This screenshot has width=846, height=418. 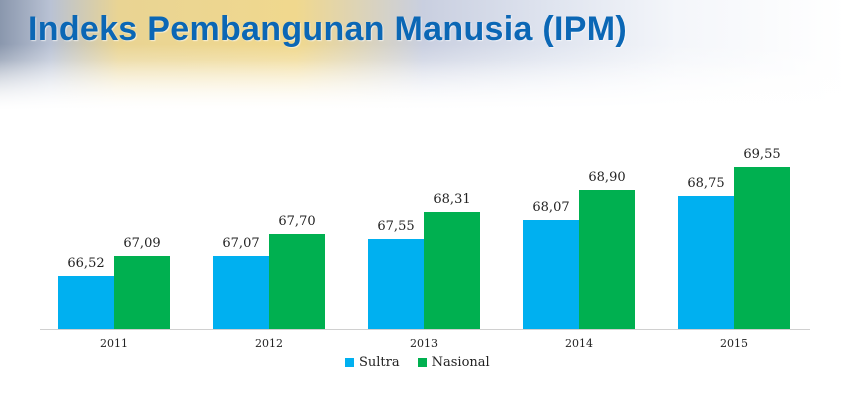 I want to click on x-tick-label: 2014, so click(x=579, y=343).